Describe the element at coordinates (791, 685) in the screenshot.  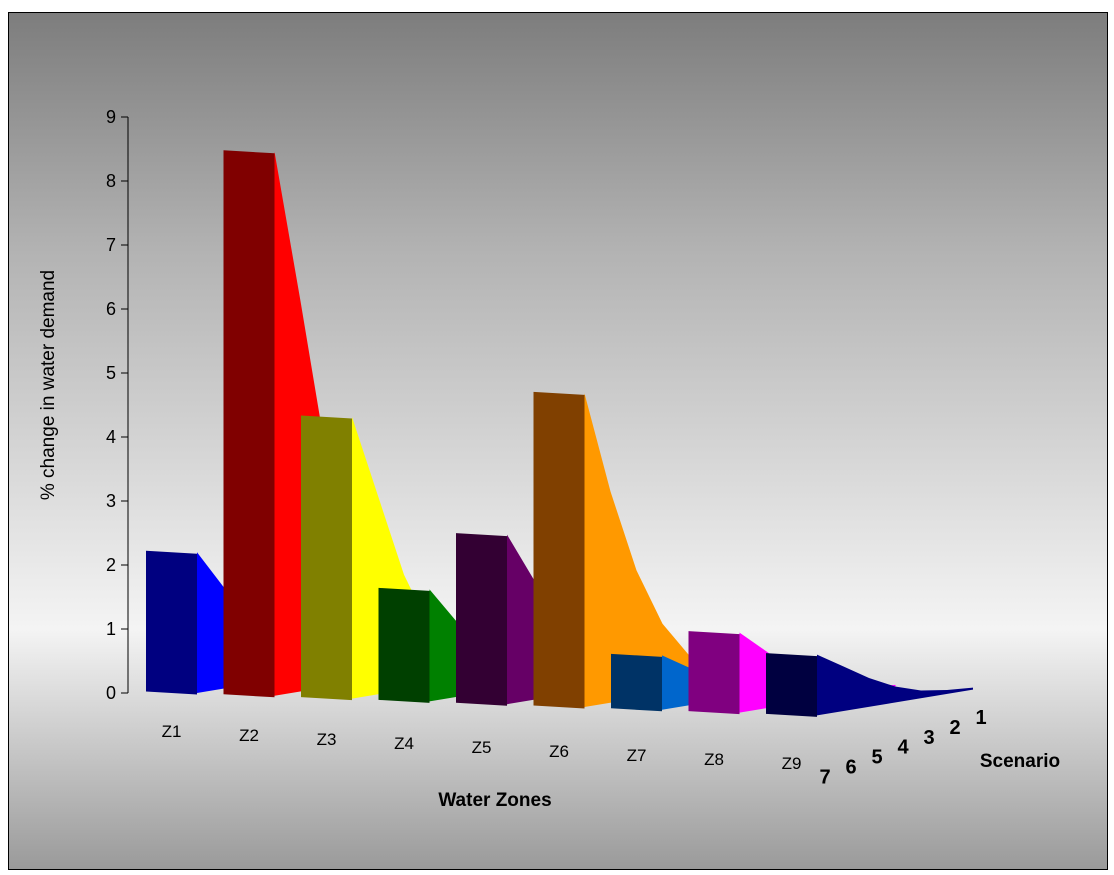
I see `bar-front-z9` at that location.